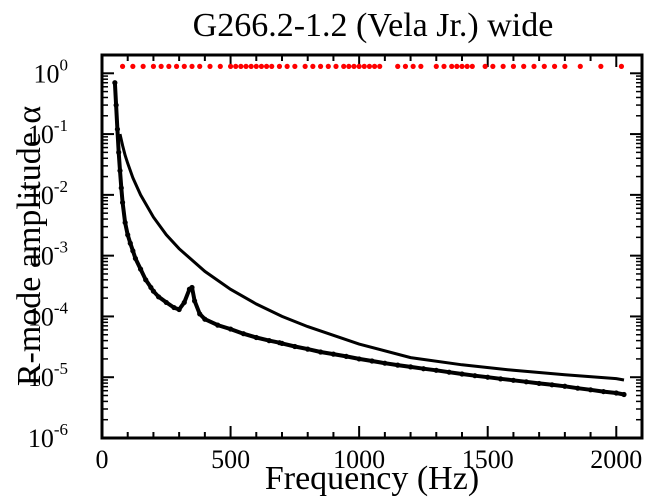 This screenshot has height=500, width=650. What do you see at coordinates (51, 71) in the screenshot?
I see `y-tick-label: 10⁰` at bounding box center [51, 71].